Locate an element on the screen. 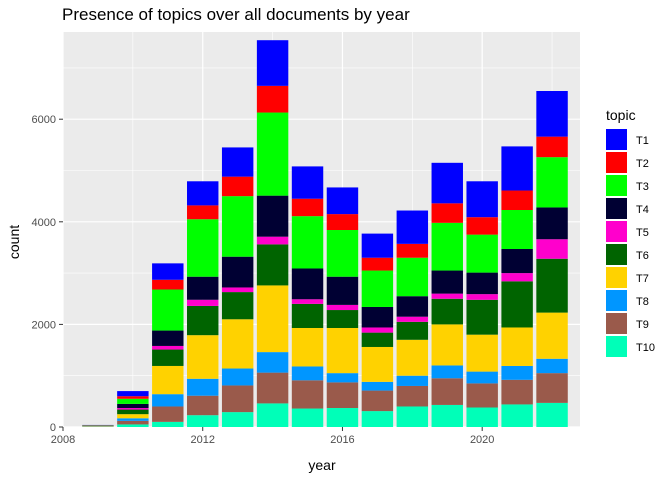 Image resolution: width=672 pixels, height=485 pixels. legend-label-t7: T7 is located at coordinates (642, 279).